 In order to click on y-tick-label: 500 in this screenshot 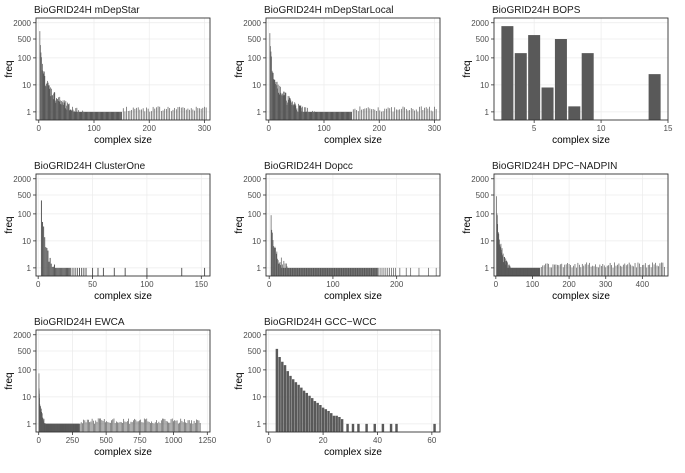, I will do `click(483, 195)`.